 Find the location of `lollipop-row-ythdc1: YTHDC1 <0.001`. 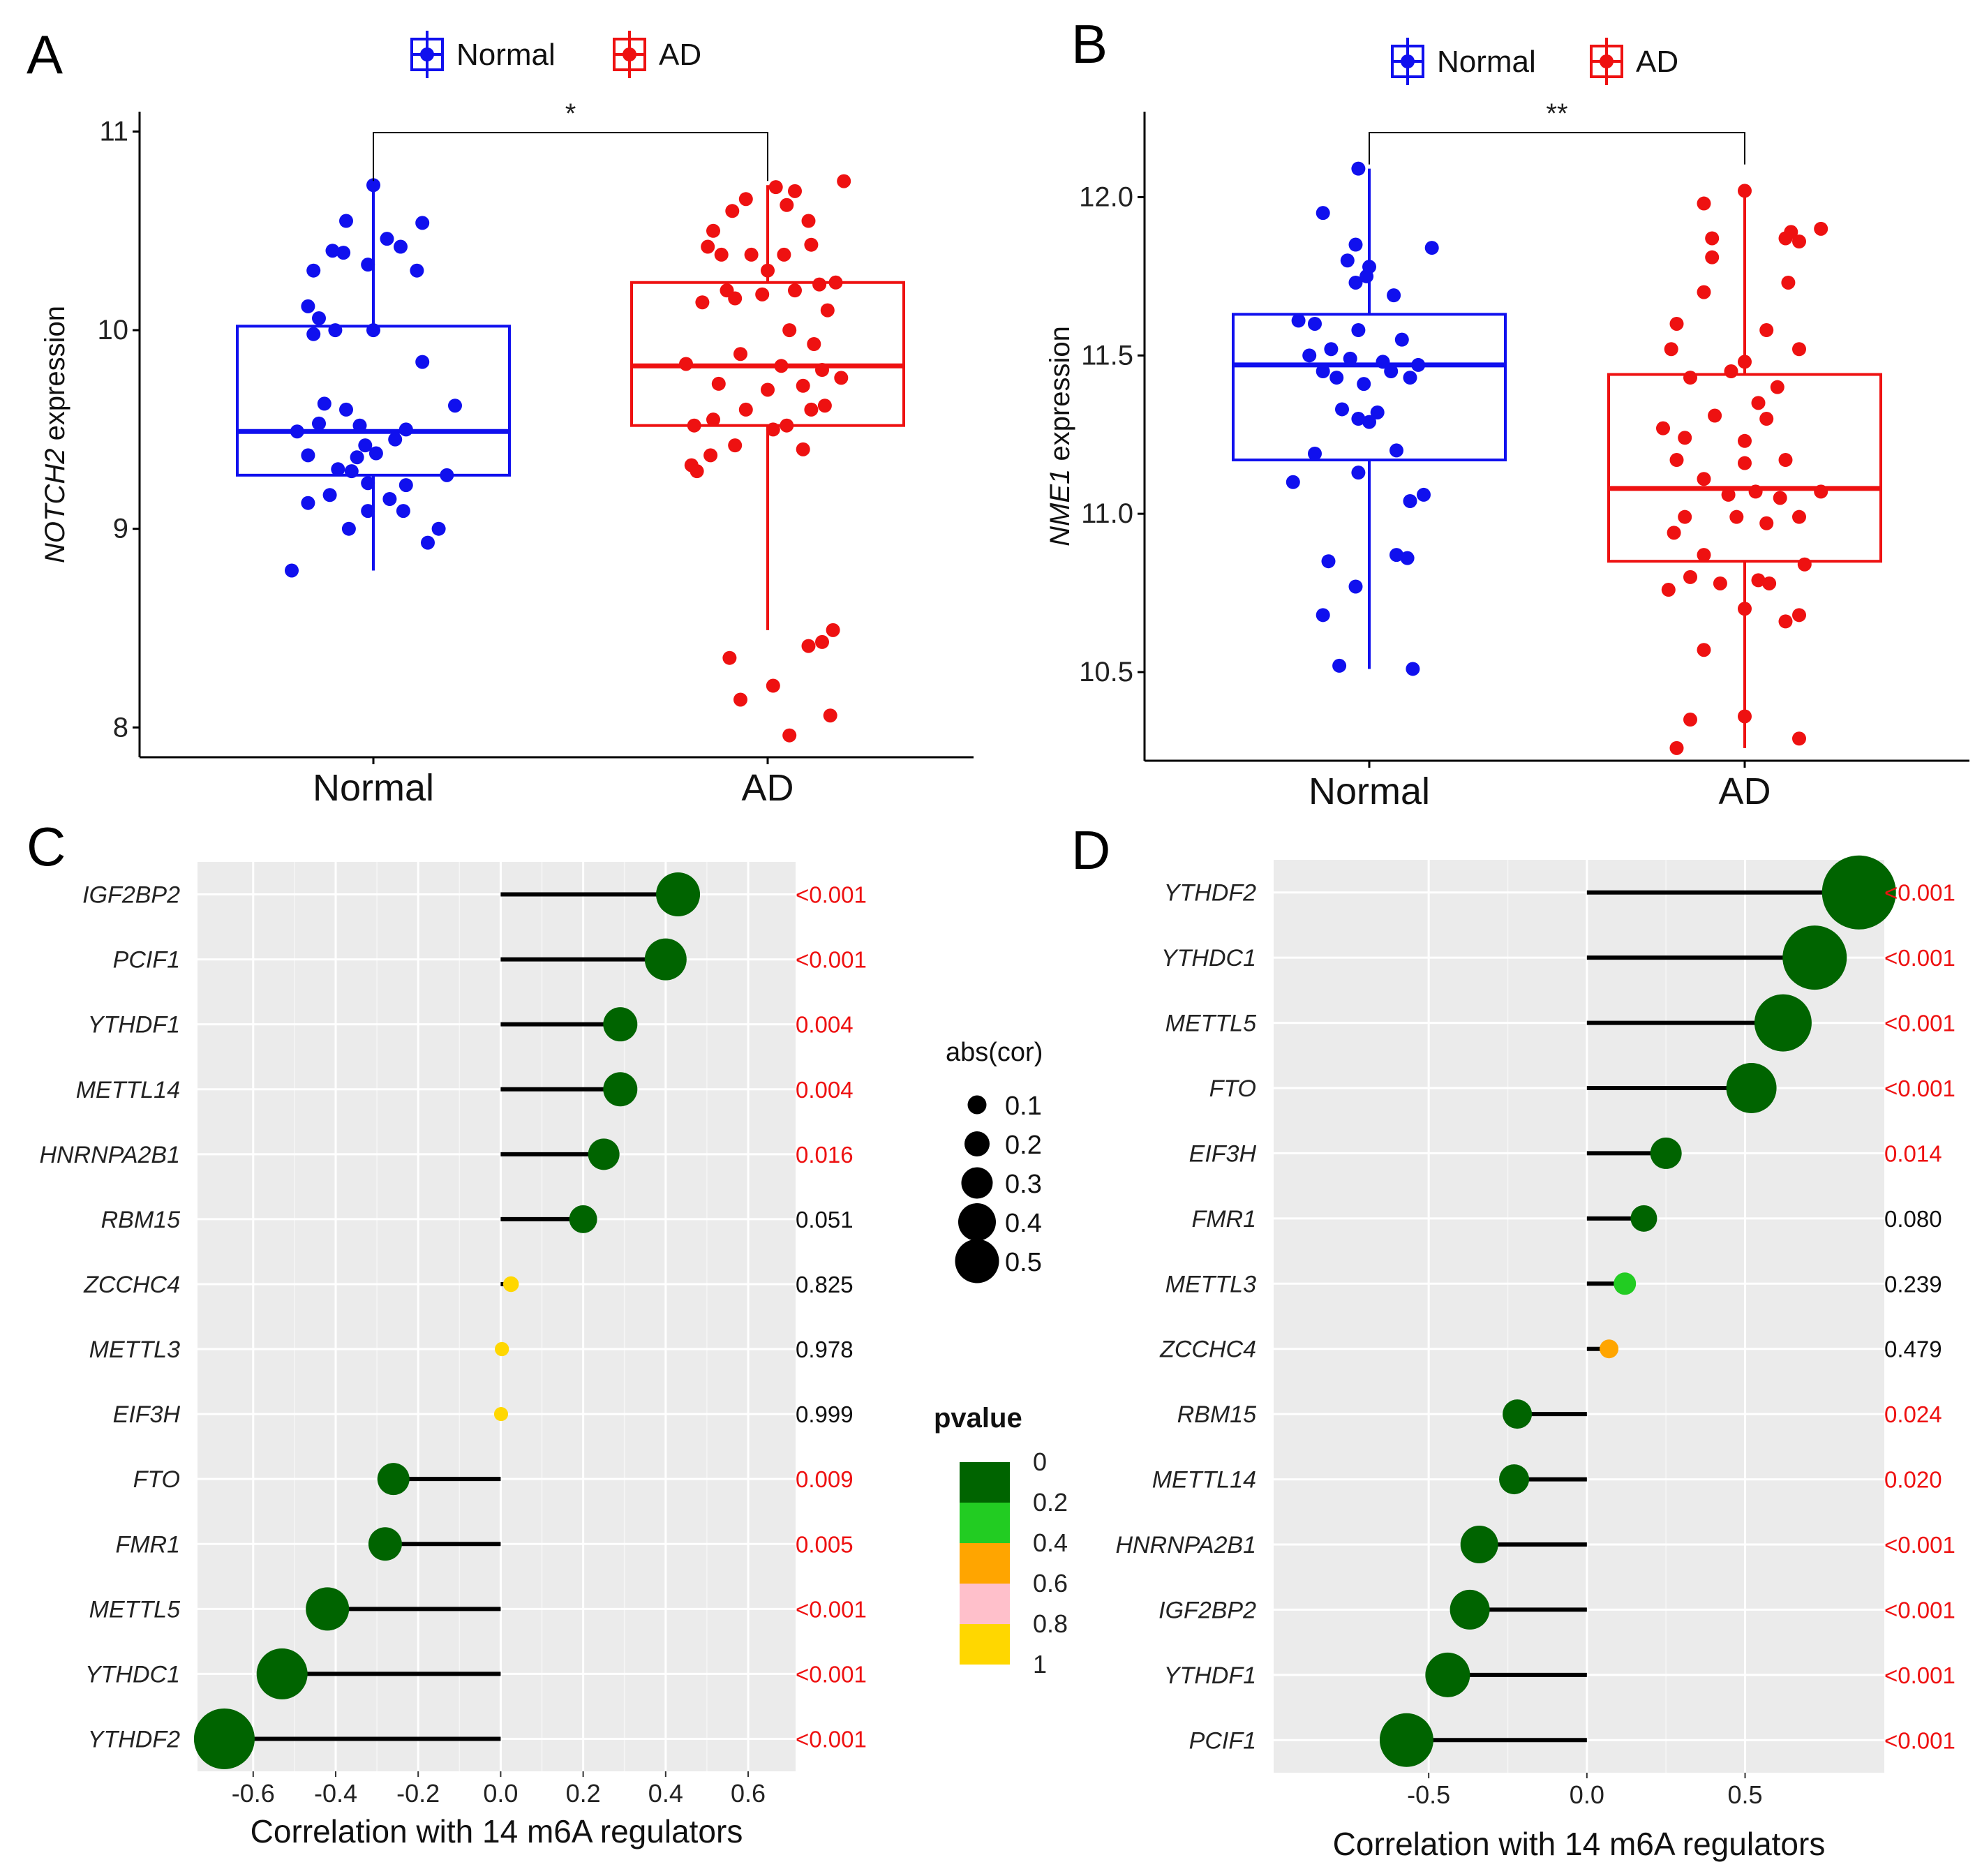

lollipop-row-ythdc1: YTHDC1 <0.001 is located at coordinates (476, 1673).